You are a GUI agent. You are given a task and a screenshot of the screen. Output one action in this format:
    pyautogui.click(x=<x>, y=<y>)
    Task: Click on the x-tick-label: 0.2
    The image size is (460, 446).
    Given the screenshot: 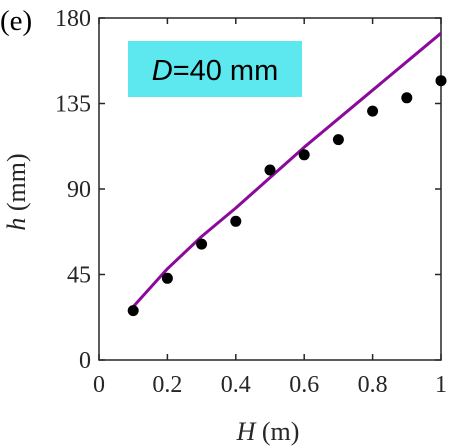 What is the action you would take?
    pyautogui.click(x=167, y=385)
    